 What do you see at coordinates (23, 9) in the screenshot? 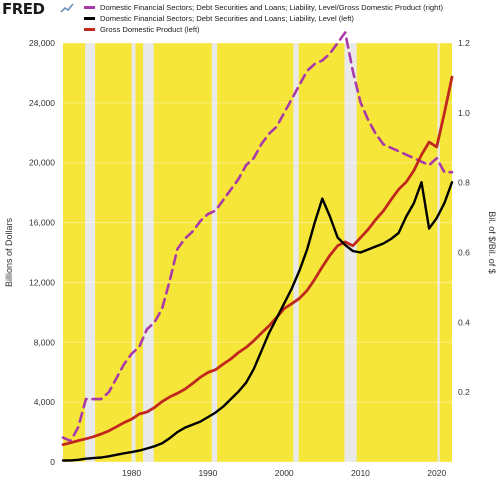
I see `fred-logo: FRED` at bounding box center [23, 9].